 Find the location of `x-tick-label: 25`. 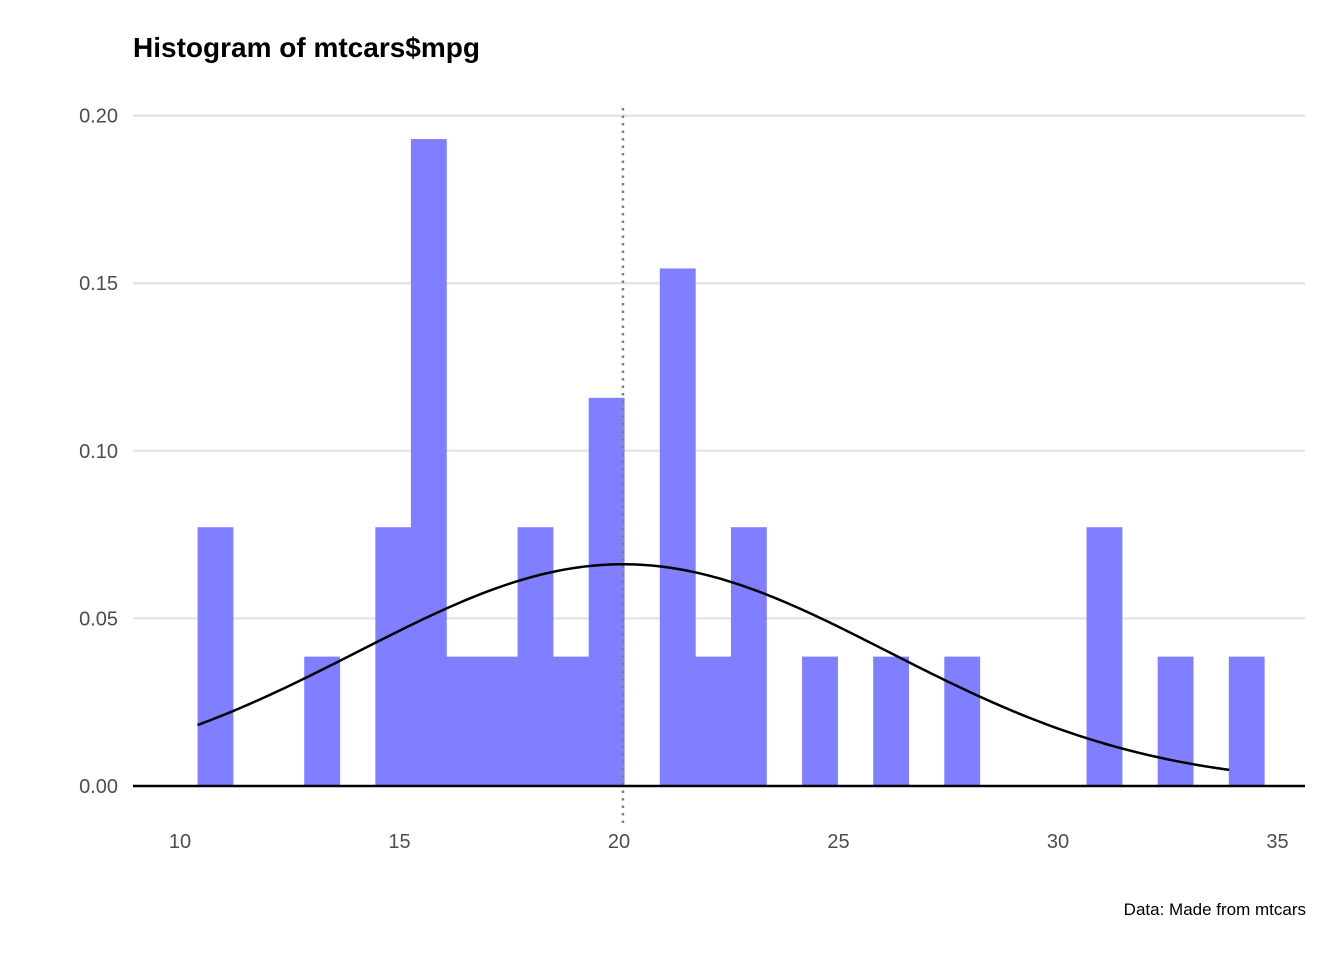

x-tick-label: 25 is located at coordinates (838, 842).